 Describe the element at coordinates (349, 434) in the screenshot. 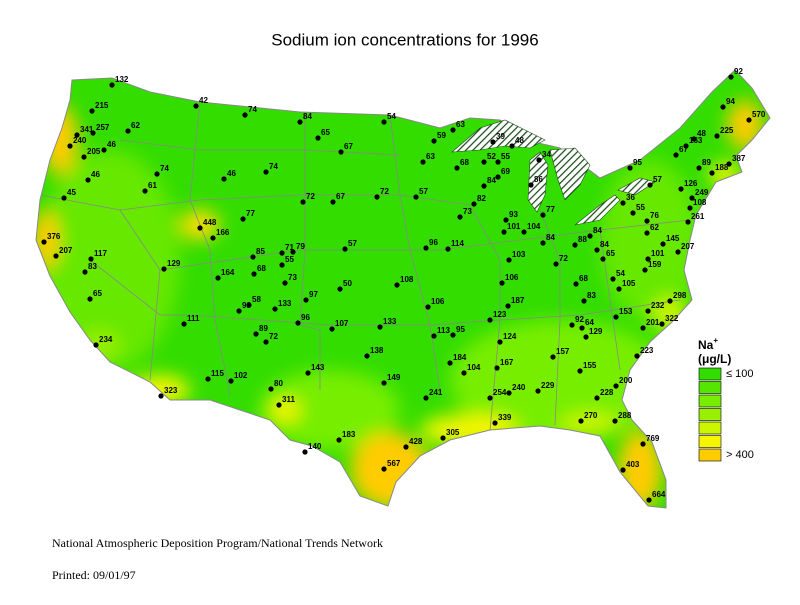

I see `station-value: 183` at that location.